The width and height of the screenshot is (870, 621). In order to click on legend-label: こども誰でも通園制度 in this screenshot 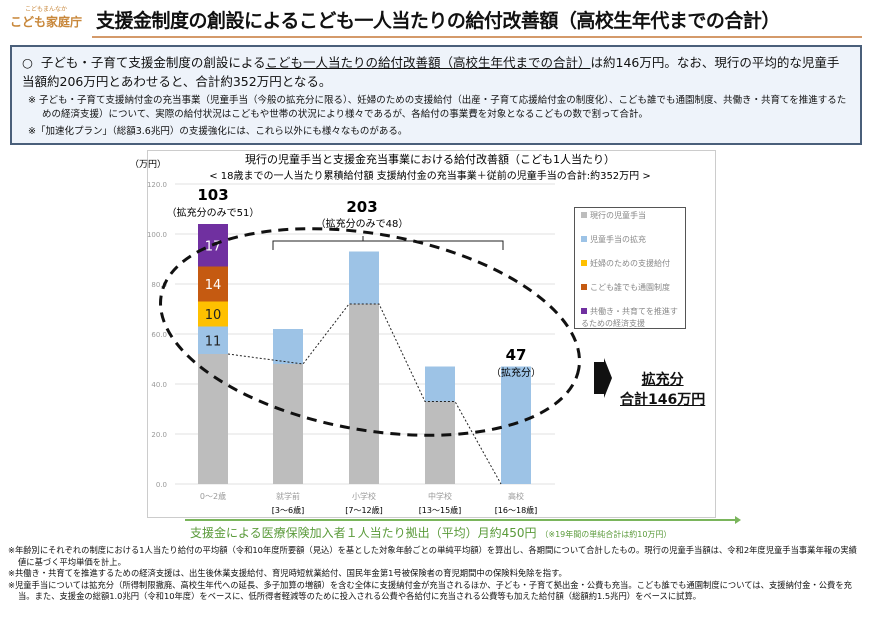, I will do `click(630, 287)`.